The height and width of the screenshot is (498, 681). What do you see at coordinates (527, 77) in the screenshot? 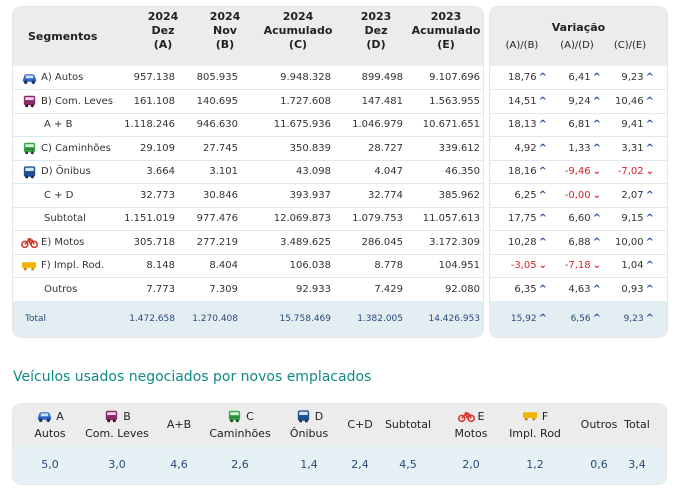
I see `variation-cell: 18,76 ^` at bounding box center [527, 77].